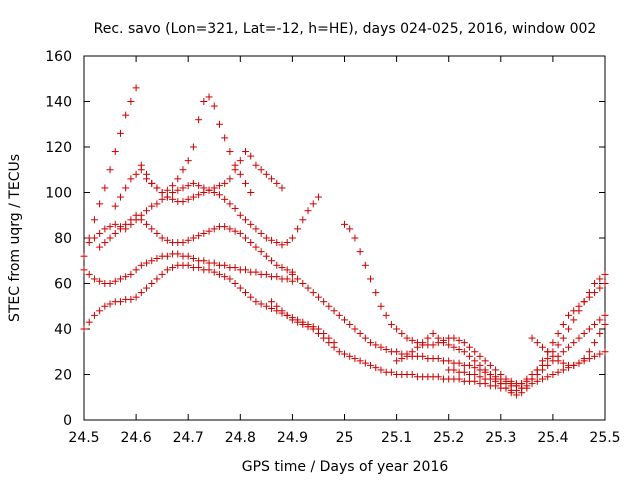  Describe the element at coordinates (500, 438) in the screenshot. I see `x-tick-label: 25.3` at that location.